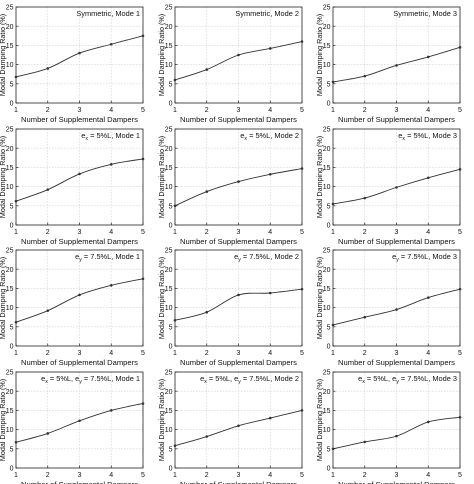  What do you see at coordinates (90, 379) in the screenshot?
I see `panel-title: ex = 5%L, ey = 7.5%L, Mode 1` at bounding box center [90, 379].